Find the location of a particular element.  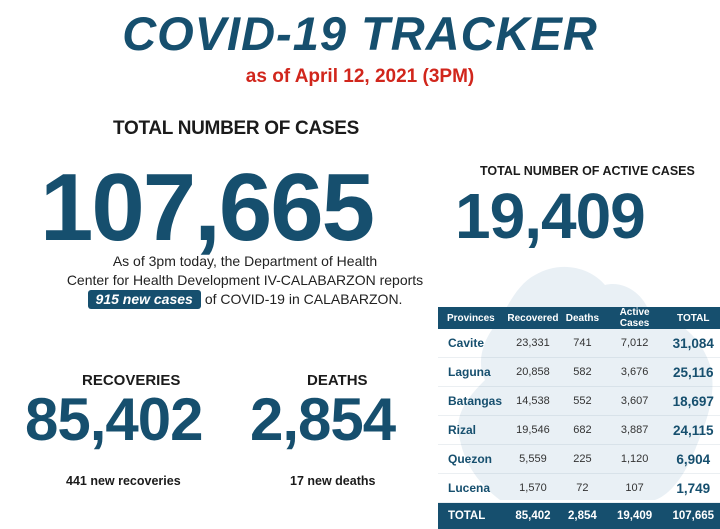

table-row: Rizal 19,546 682 3,887 24,115 is located at coordinates (579, 430).